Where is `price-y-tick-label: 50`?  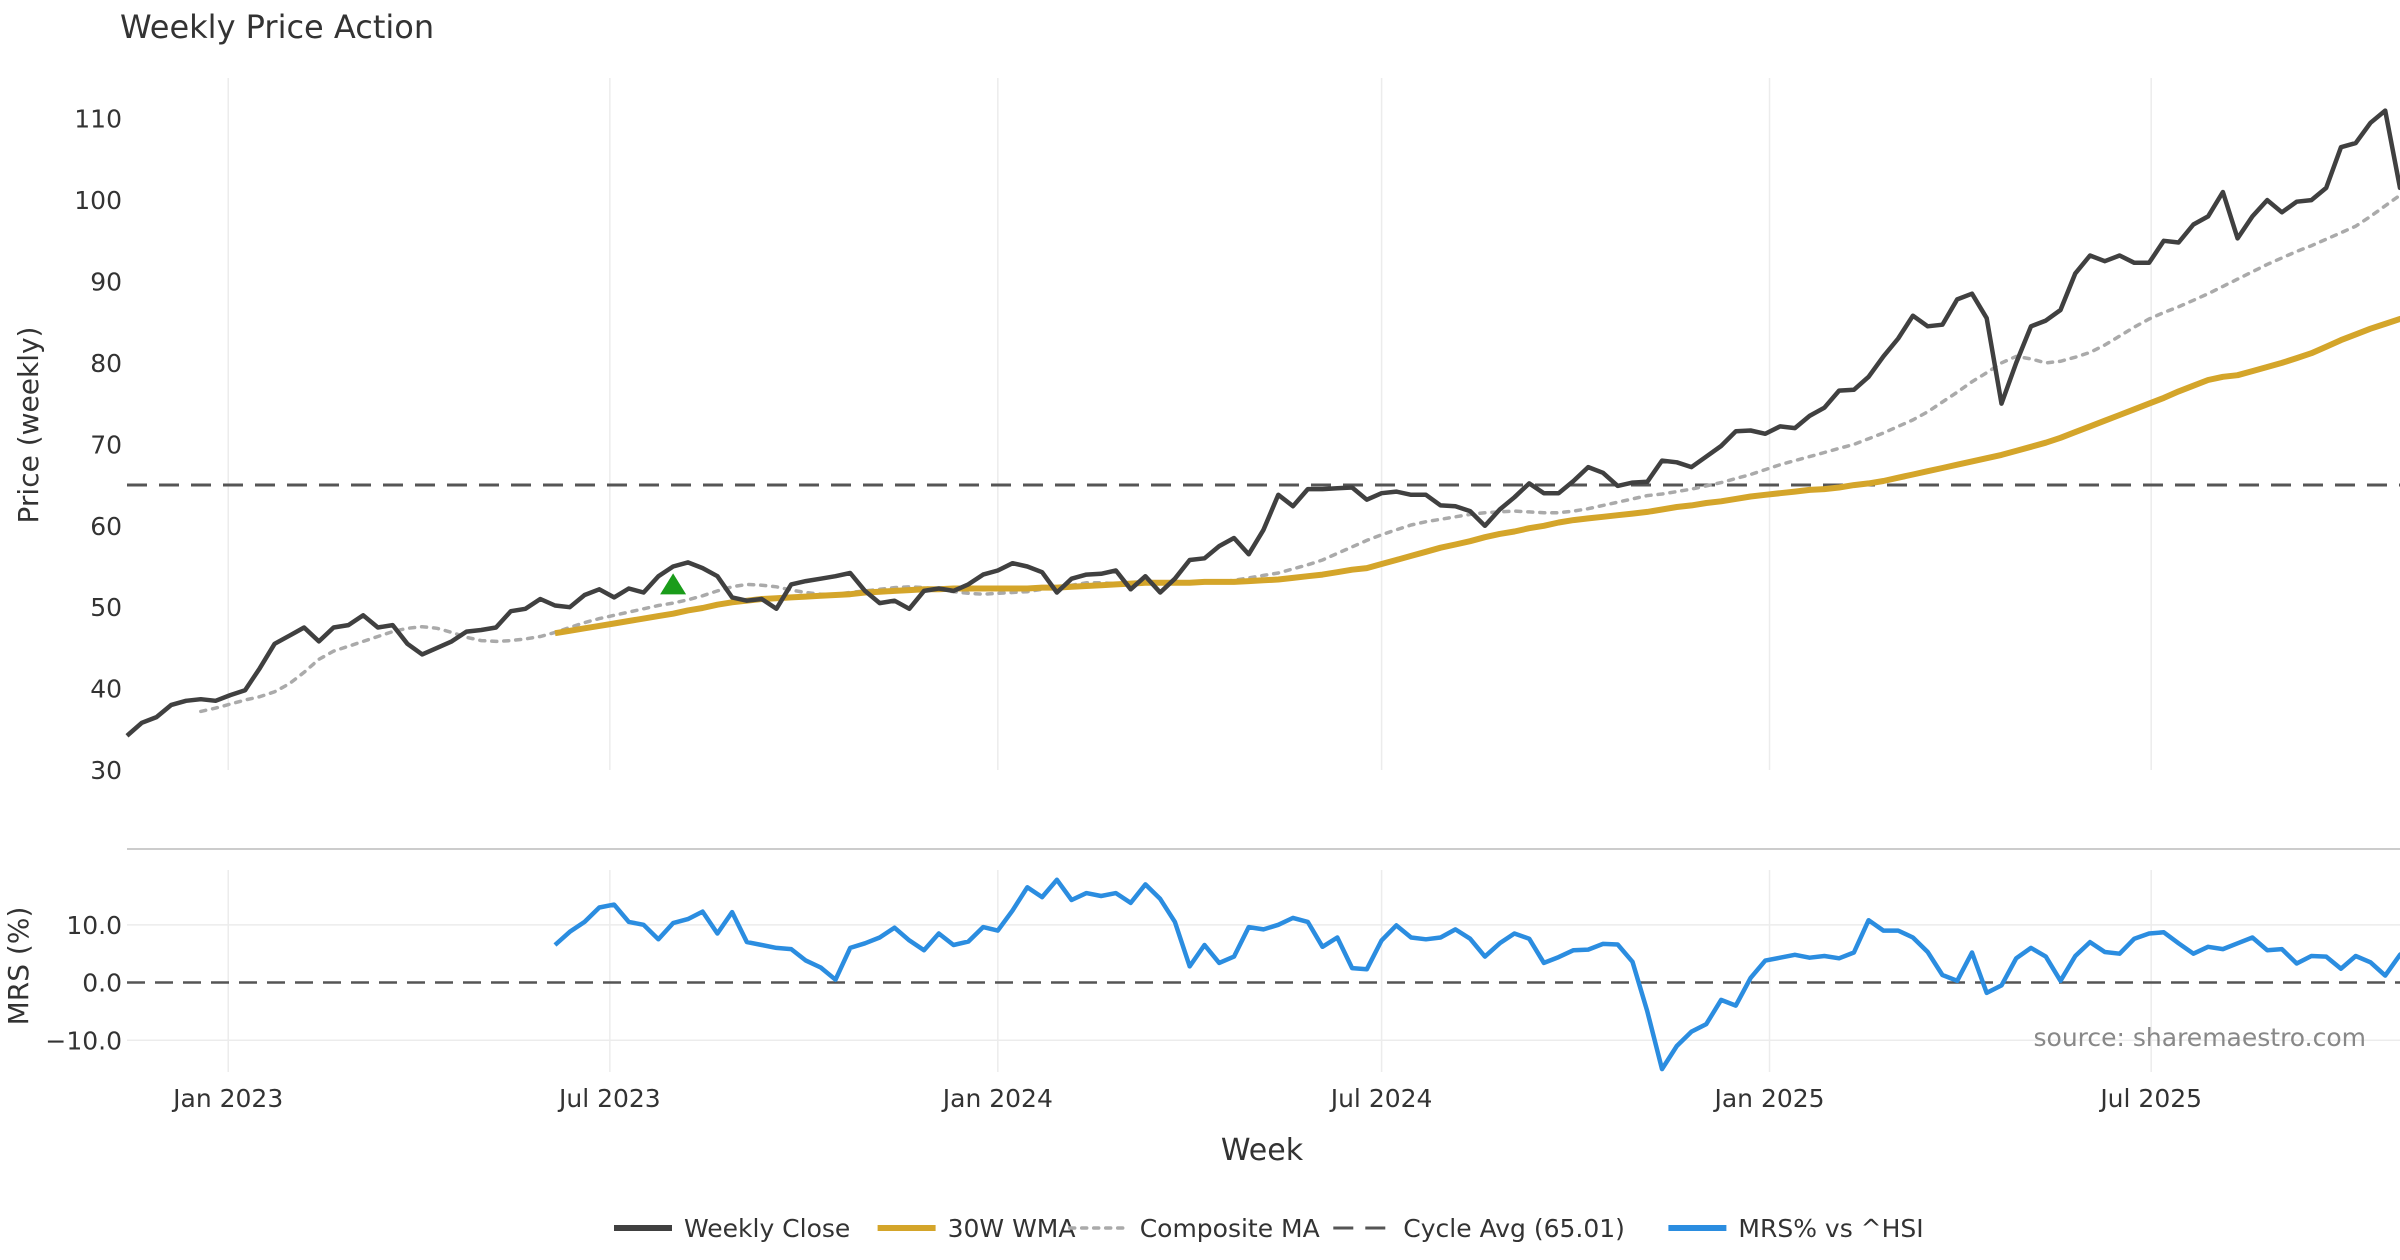 price-y-tick-label: 50 is located at coordinates (106, 607).